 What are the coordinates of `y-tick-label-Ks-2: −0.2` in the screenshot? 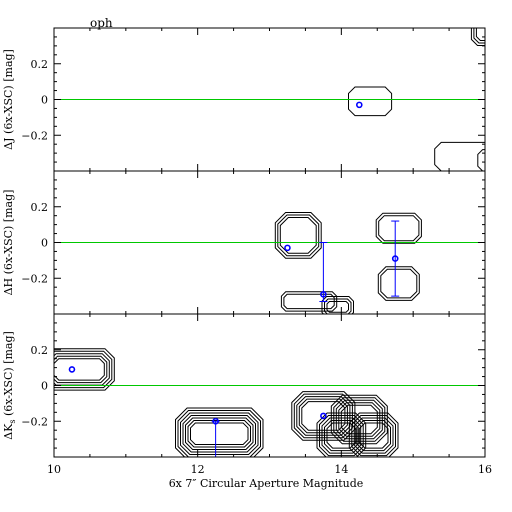 It's located at (34, 421).